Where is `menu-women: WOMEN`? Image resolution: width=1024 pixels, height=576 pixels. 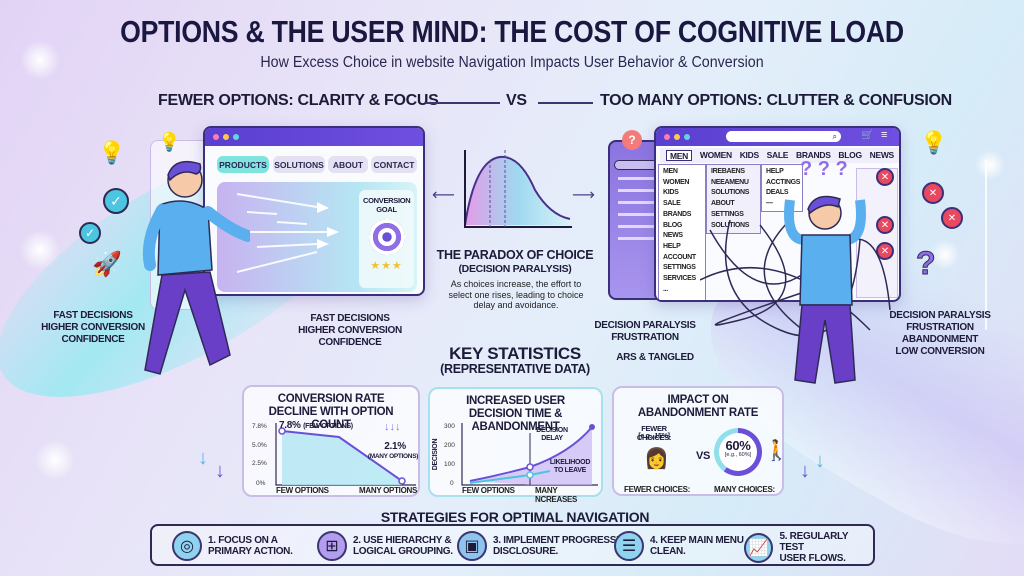
menu-women: WOMEN is located at coordinates (715, 155).